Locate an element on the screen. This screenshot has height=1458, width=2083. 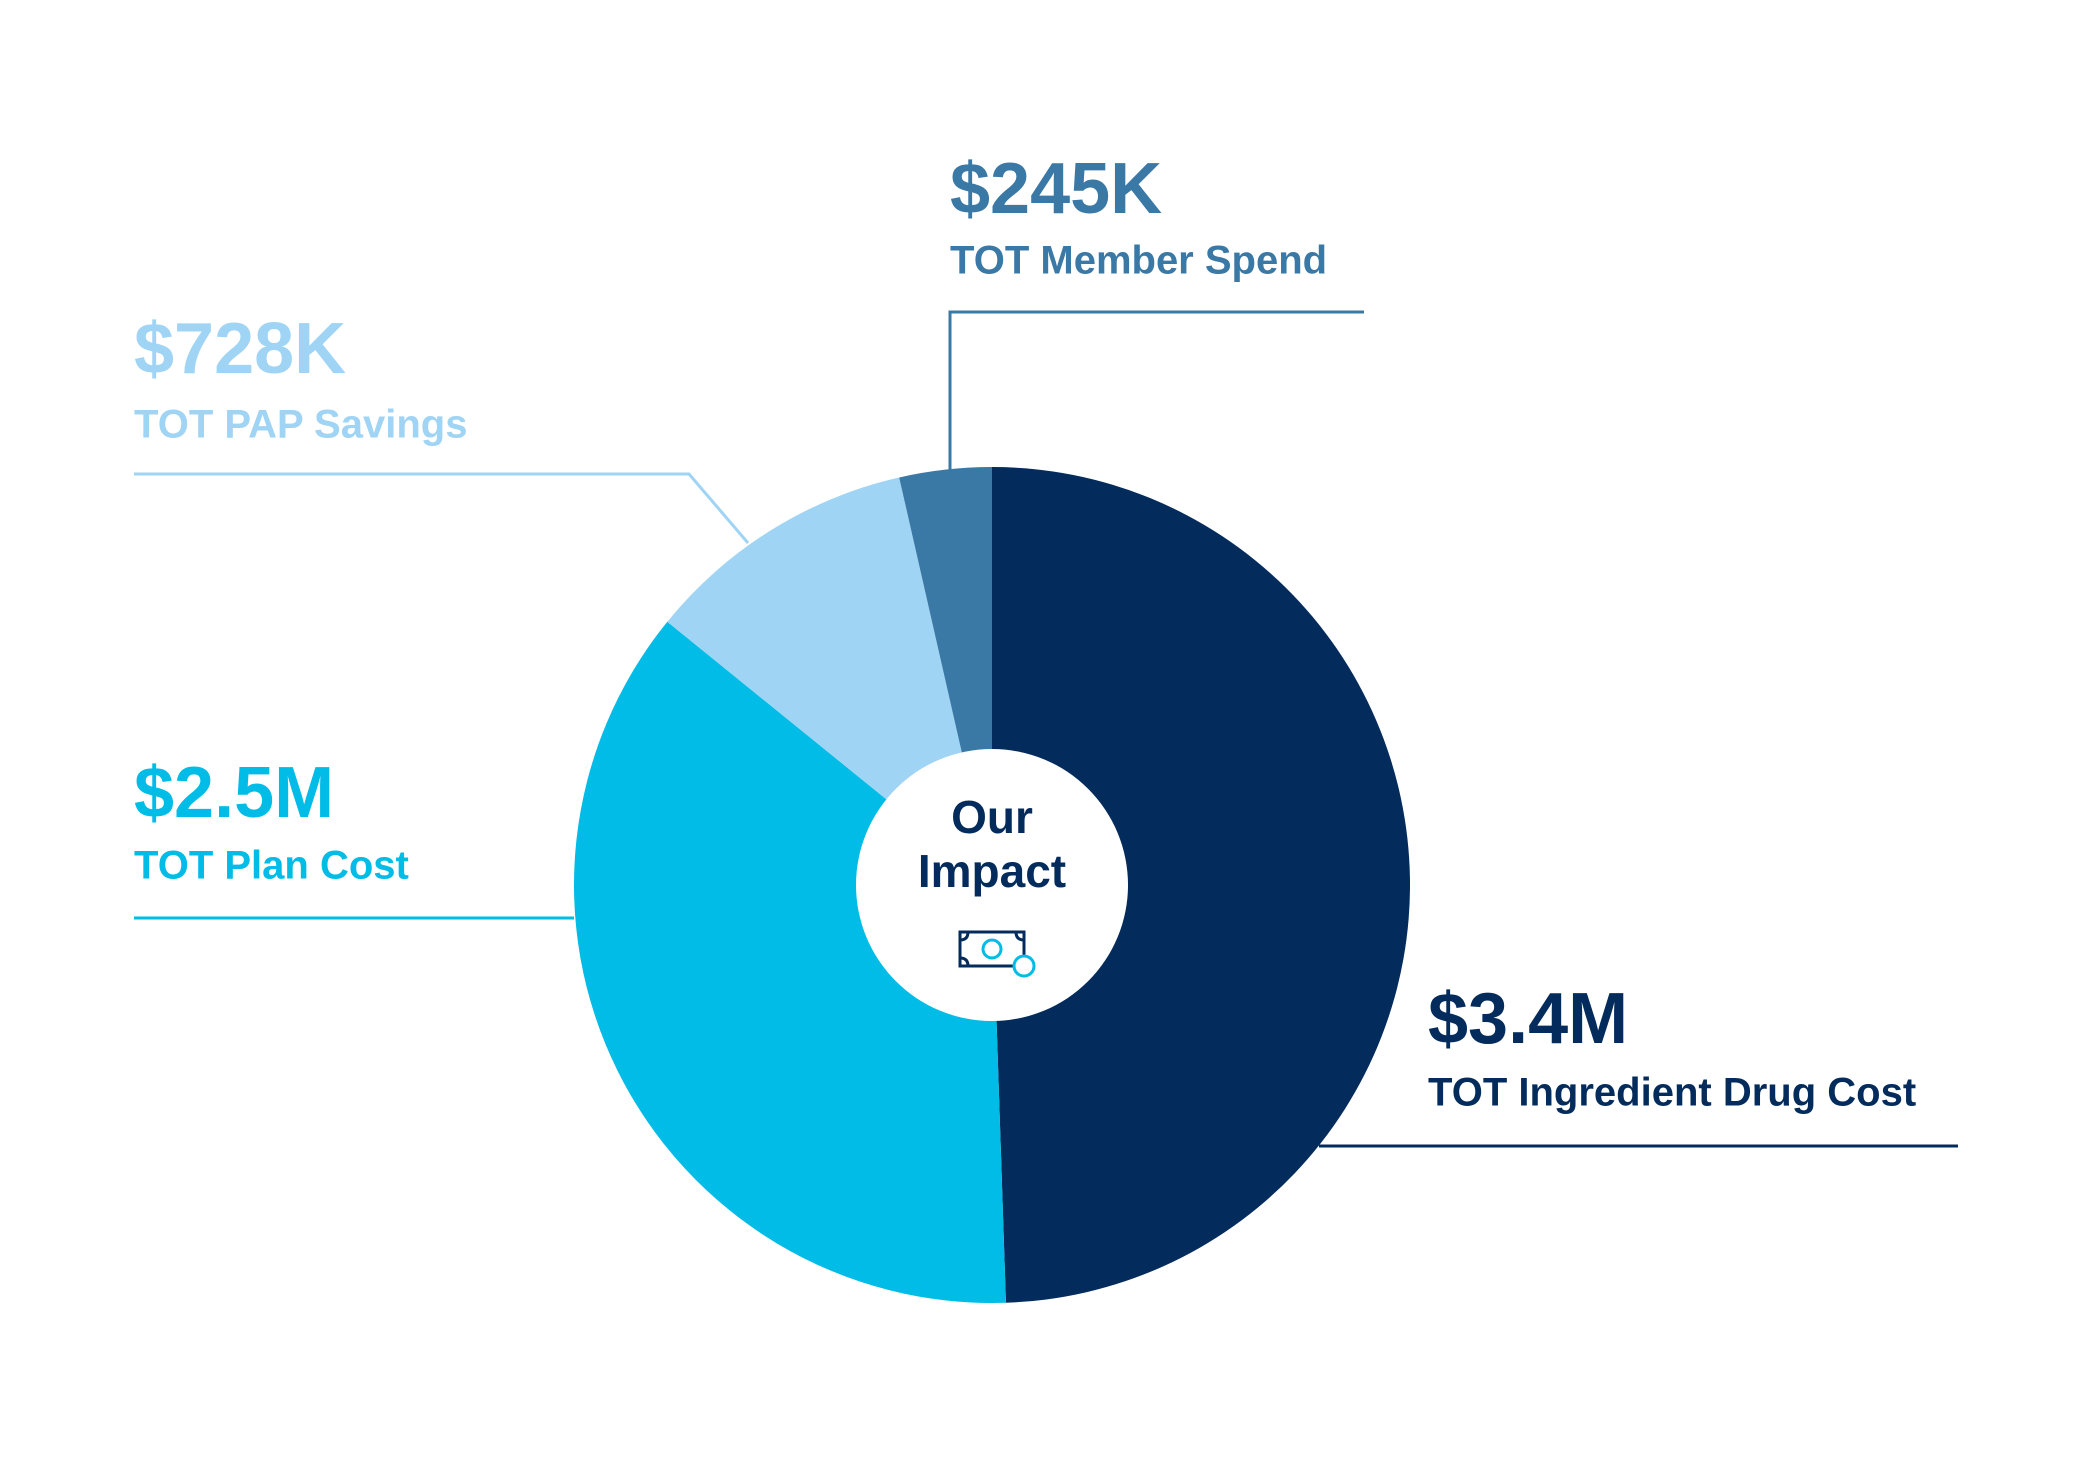
legend-label: TOT PAP Savings is located at coordinates (300, 425).